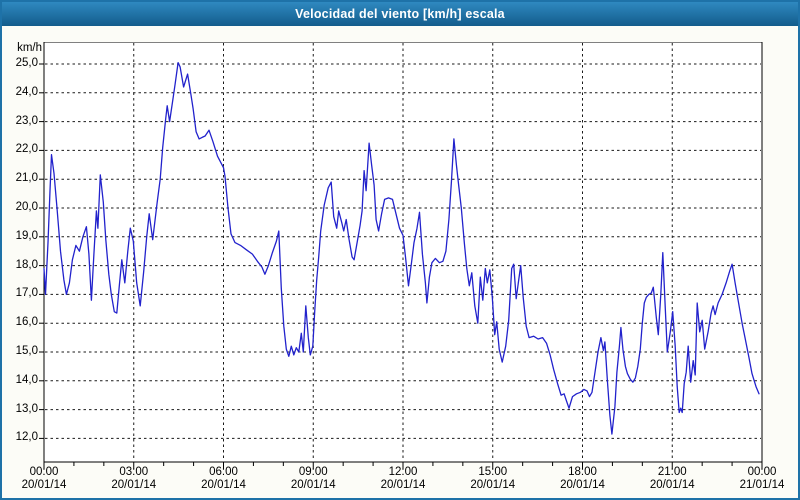  I want to click on x-axis-tick-label: 18:00 20/01/14, so click(583, 479).